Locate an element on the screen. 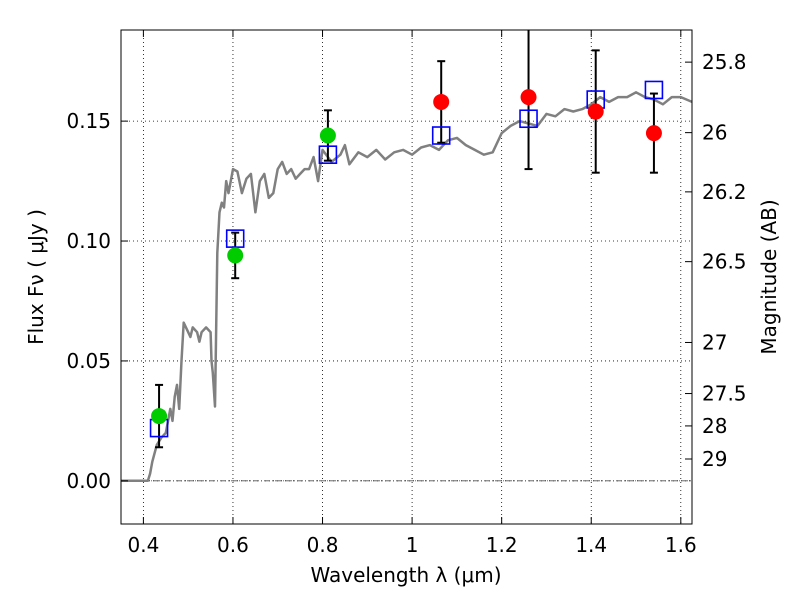 The width and height of the screenshot is (800, 600). x-axis-title: Wavelength λ (μm) is located at coordinates (405, 575).